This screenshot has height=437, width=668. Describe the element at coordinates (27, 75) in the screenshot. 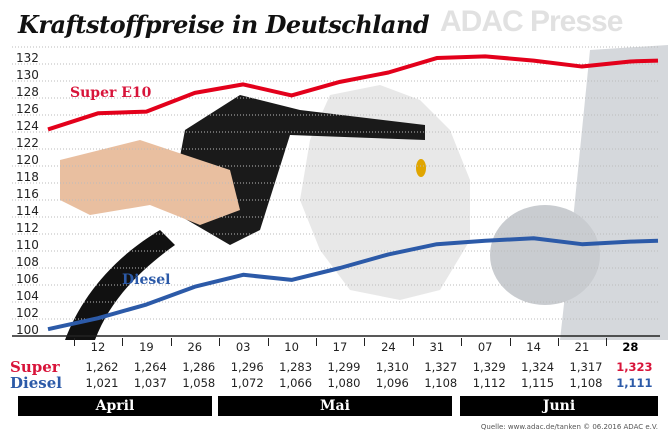

I see `y-tick-label: 130` at that location.